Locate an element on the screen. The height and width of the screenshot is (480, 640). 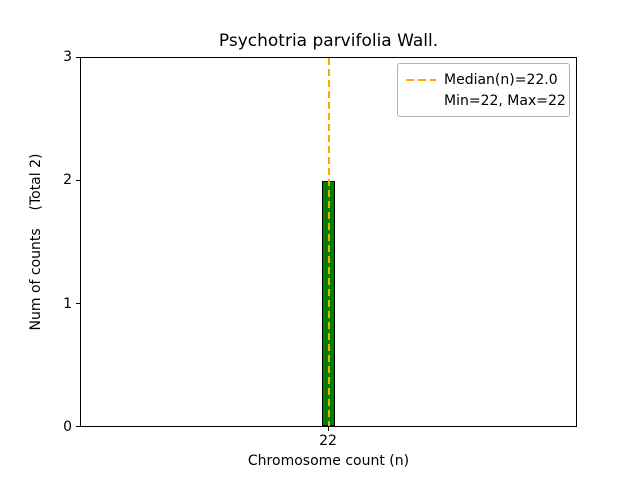
y-tick-label: 0 is located at coordinates (67, 427).